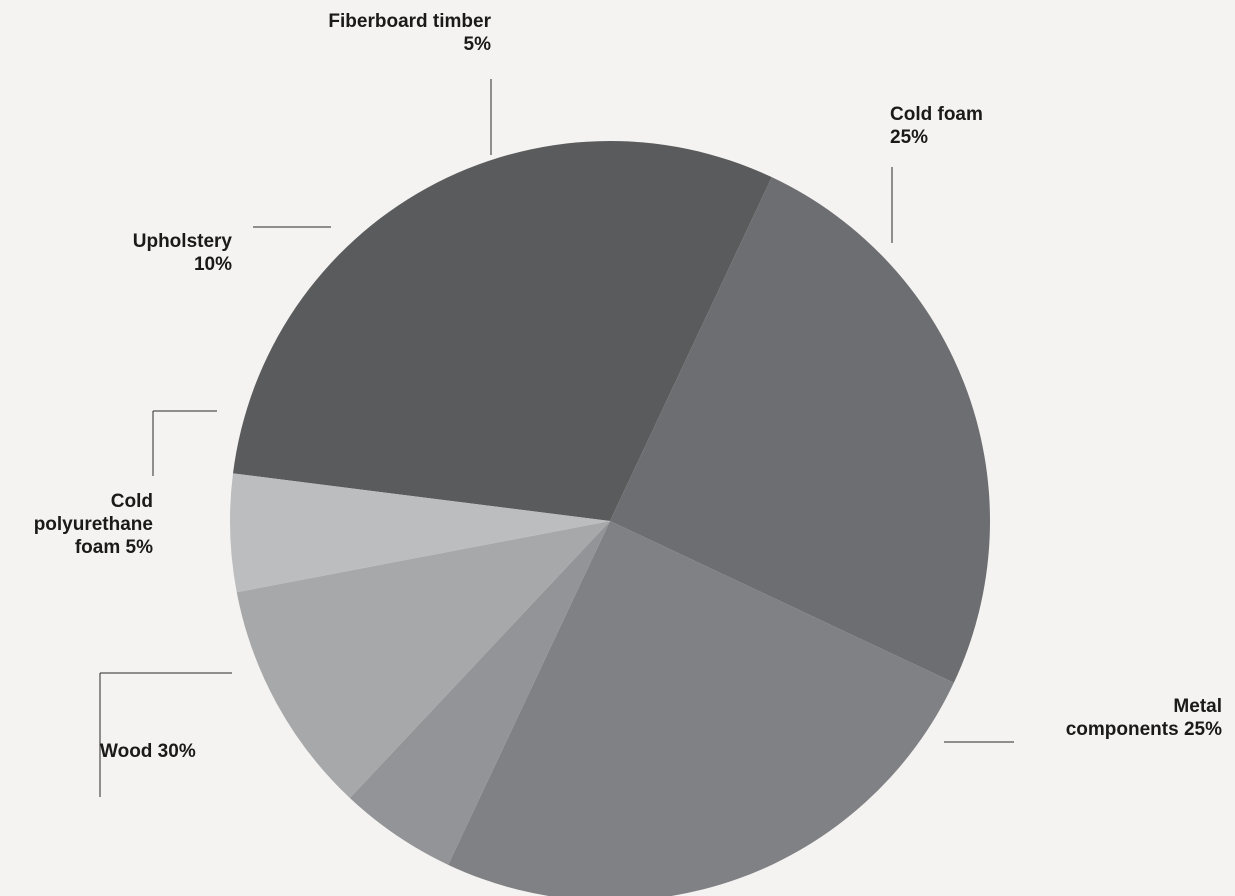 The image size is (1235, 896). What do you see at coordinates (183, 253) in the screenshot?
I see `slice-label-upholstery: Upholstery 10%` at bounding box center [183, 253].